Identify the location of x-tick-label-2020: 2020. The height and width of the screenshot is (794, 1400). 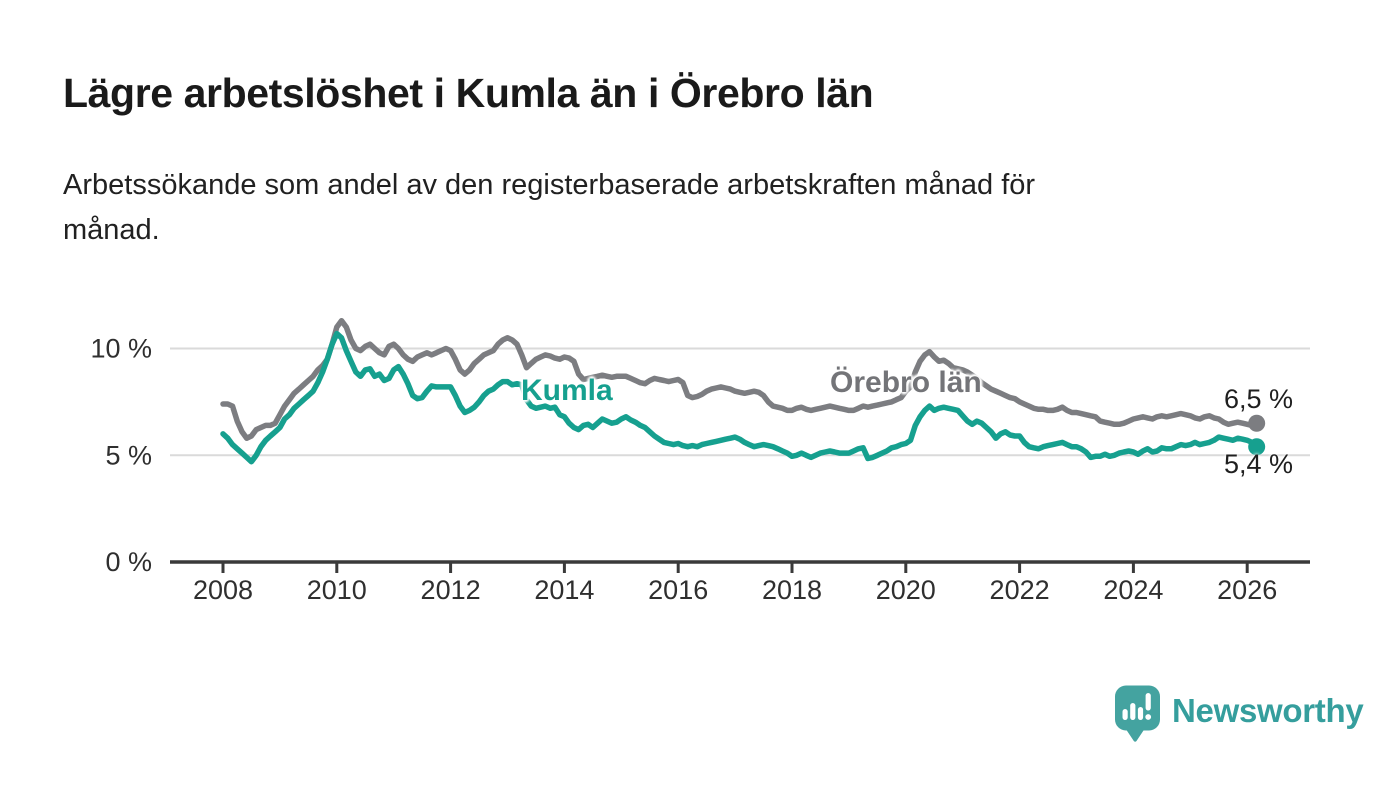
(906, 590).